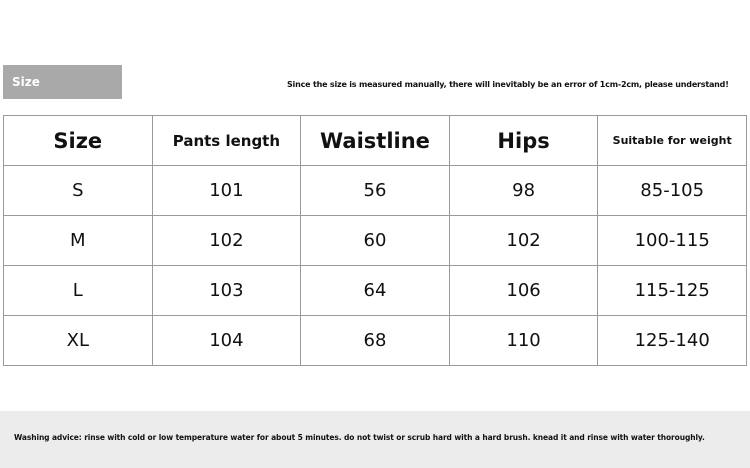 Image resolution: width=750 pixels, height=468 pixels. What do you see at coordinates (78, 190) in the screenshot?
I see `cell-size: S` at bounding box center [78, 190].